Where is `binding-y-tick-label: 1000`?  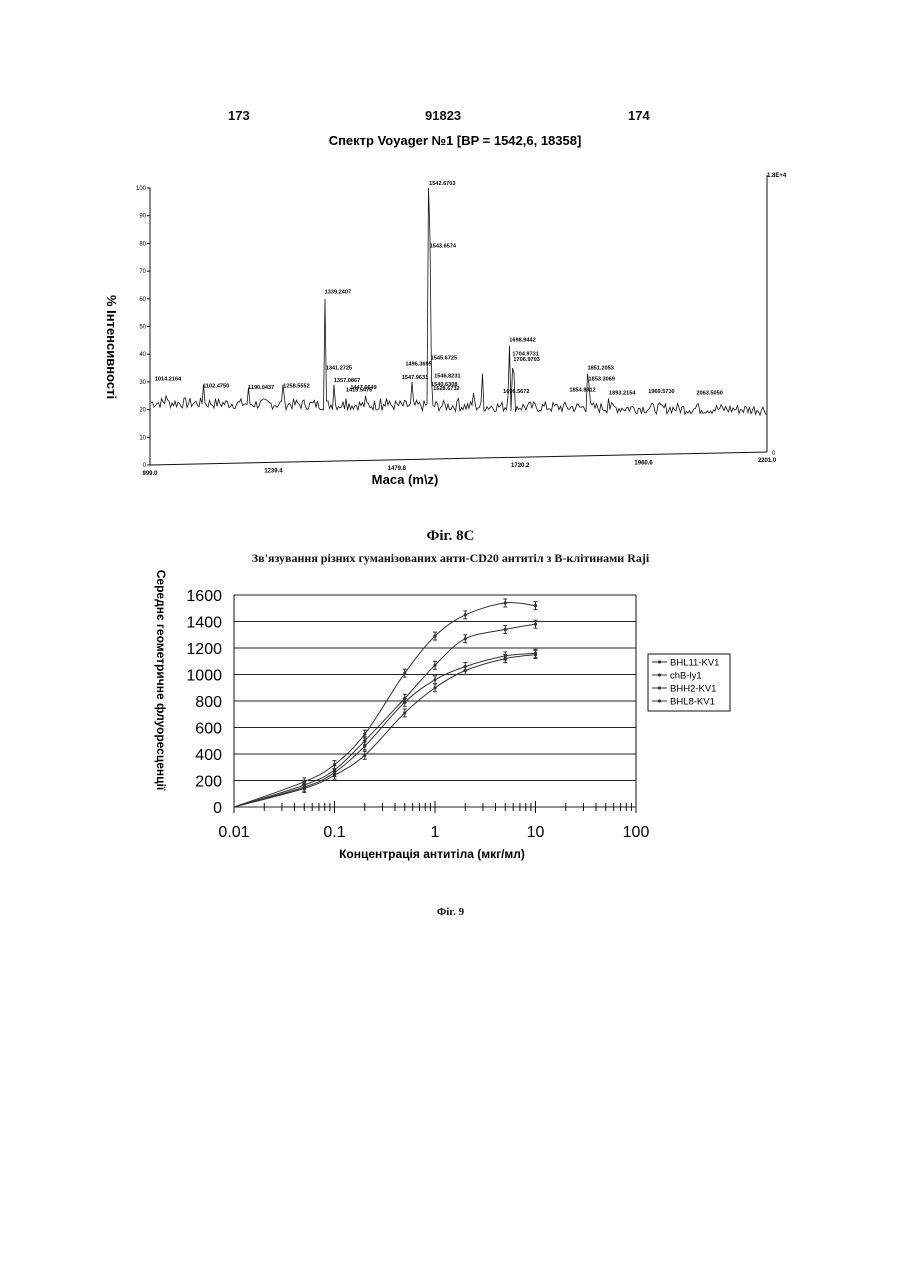 binding-y-tick-label: 1000 is located at coordinates (204, 676).